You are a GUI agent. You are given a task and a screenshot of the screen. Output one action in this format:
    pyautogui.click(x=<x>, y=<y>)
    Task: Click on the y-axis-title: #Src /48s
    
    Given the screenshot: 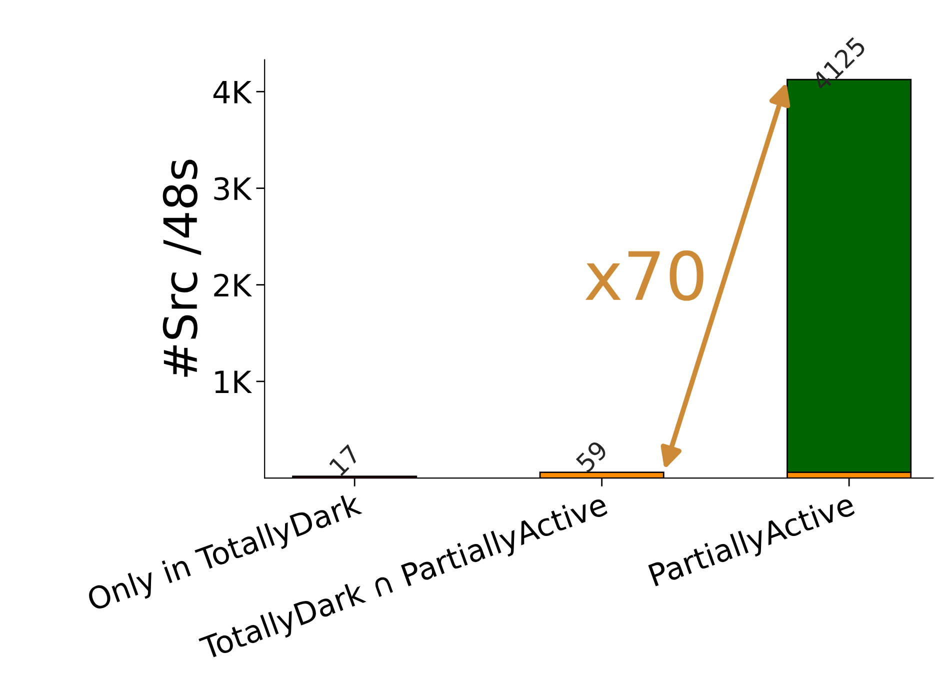 What is the action you would take?
    pyautogui.click(x=182, y=268)
    